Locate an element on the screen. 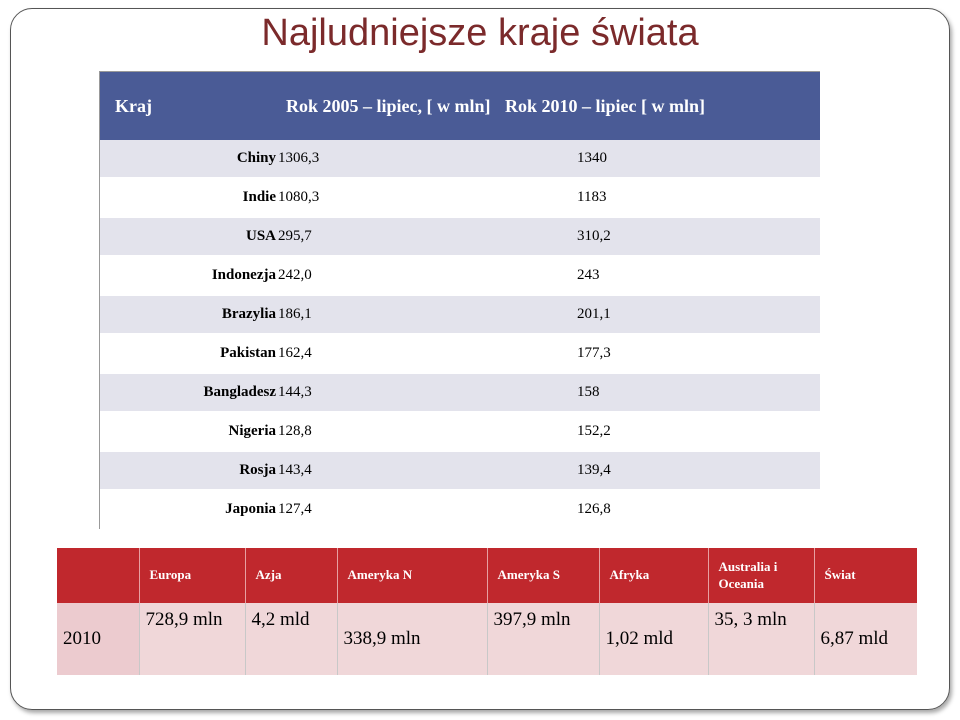  value-2005-cell: 143,4 is located at coordinates (387, 471).